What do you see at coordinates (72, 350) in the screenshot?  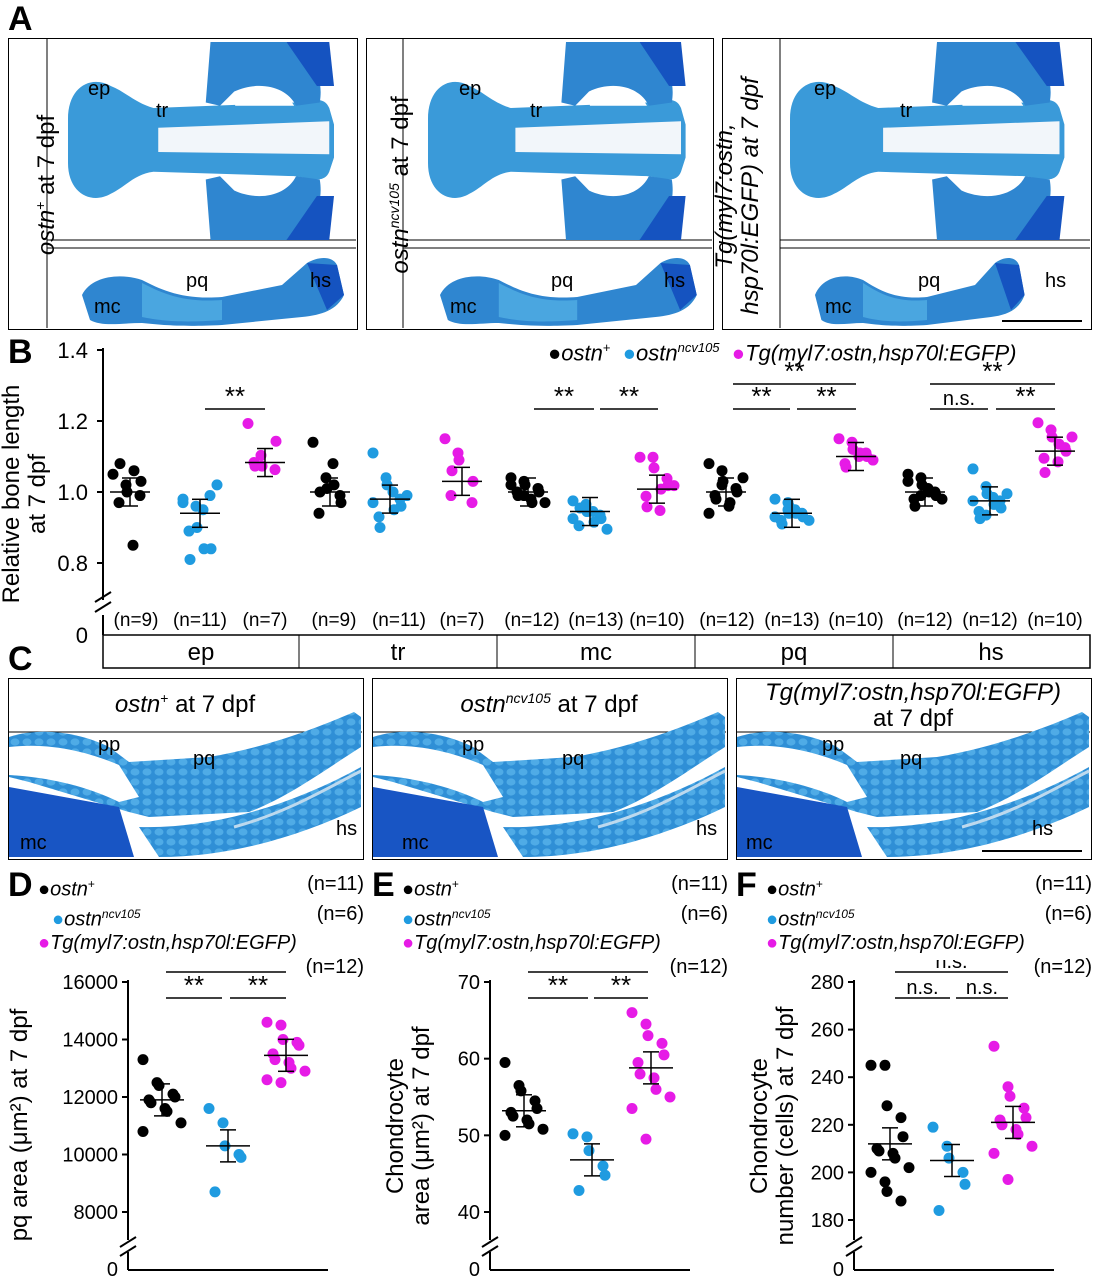 I see `ytick-b-1.4: 1.4` at bounding box center [72, 350].